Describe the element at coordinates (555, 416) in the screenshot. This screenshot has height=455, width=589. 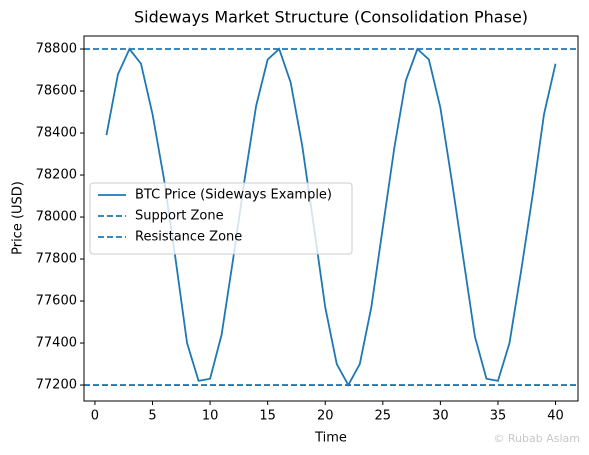
I see `x-tick-label: 40` at that location.